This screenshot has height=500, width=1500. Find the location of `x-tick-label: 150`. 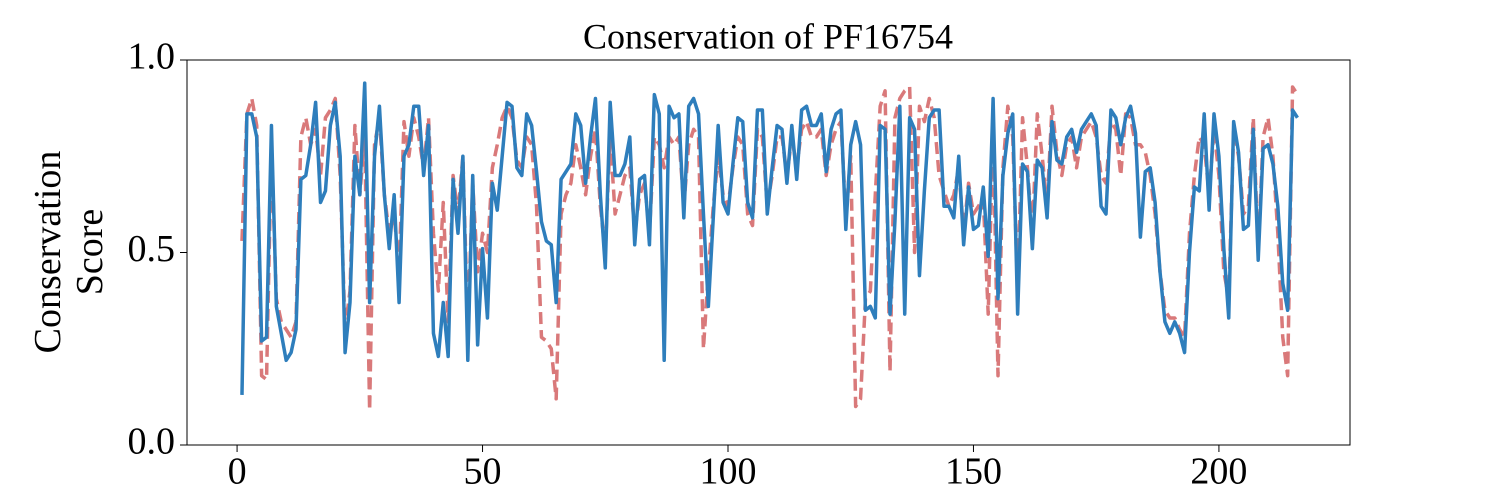

x-tick-label: 150 is located at coordinates (973, 472).